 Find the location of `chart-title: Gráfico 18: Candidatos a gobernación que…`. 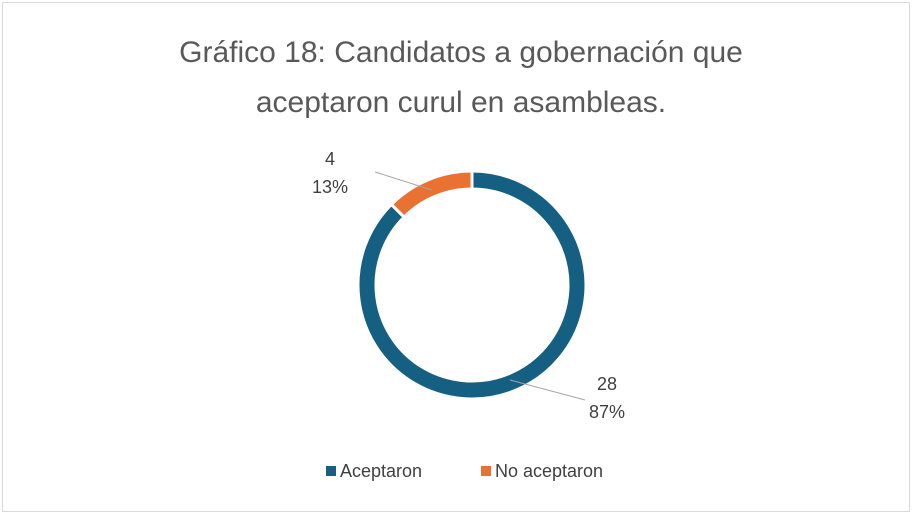

chart-title: Gráfico 18: Candidatos a gobernación que… is located at coordinates (461, 77).